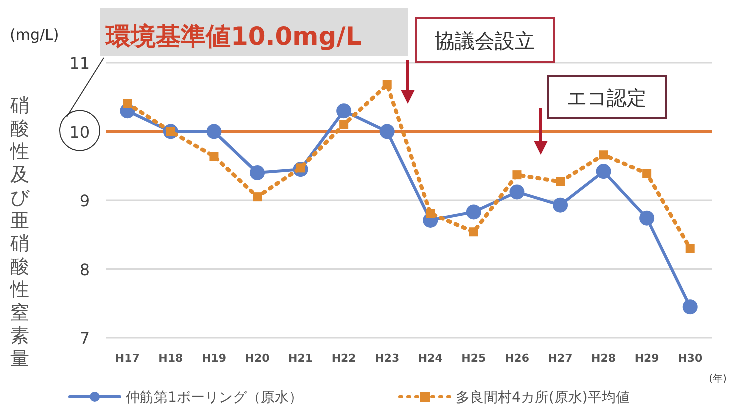 The width and height of the screenshot is (735, 409). What do you see at coordinates (301, 358) in the screenshot?
I see `x-tick-label: H21` at bounding box center [301, 358].